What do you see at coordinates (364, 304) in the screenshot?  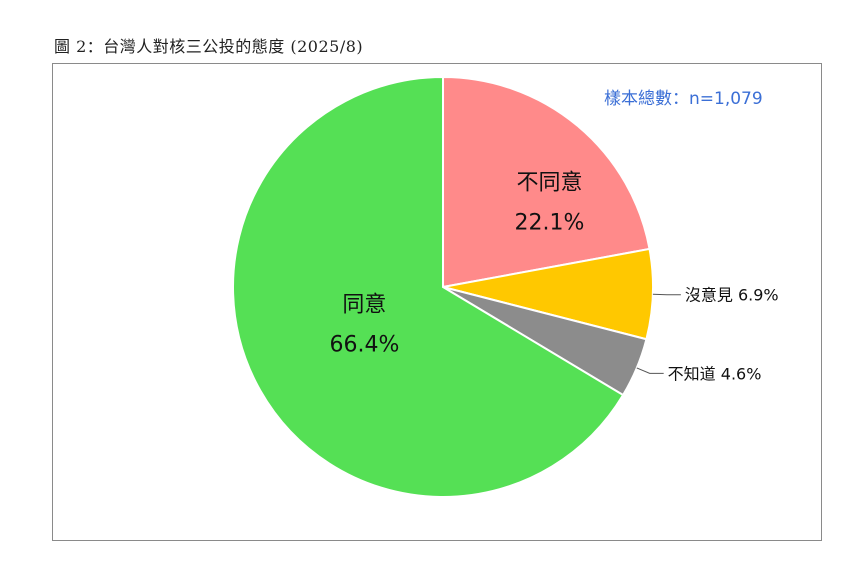 I see `slice-label-category-4: 同意` at bounding box center [364, 304].